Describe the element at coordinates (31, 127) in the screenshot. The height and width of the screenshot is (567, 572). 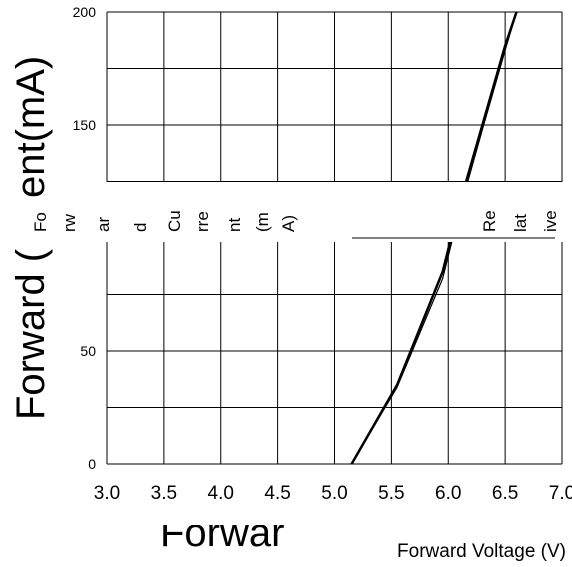
I see `y-axis-label-fragment-upper: ent(mA)` at that location.